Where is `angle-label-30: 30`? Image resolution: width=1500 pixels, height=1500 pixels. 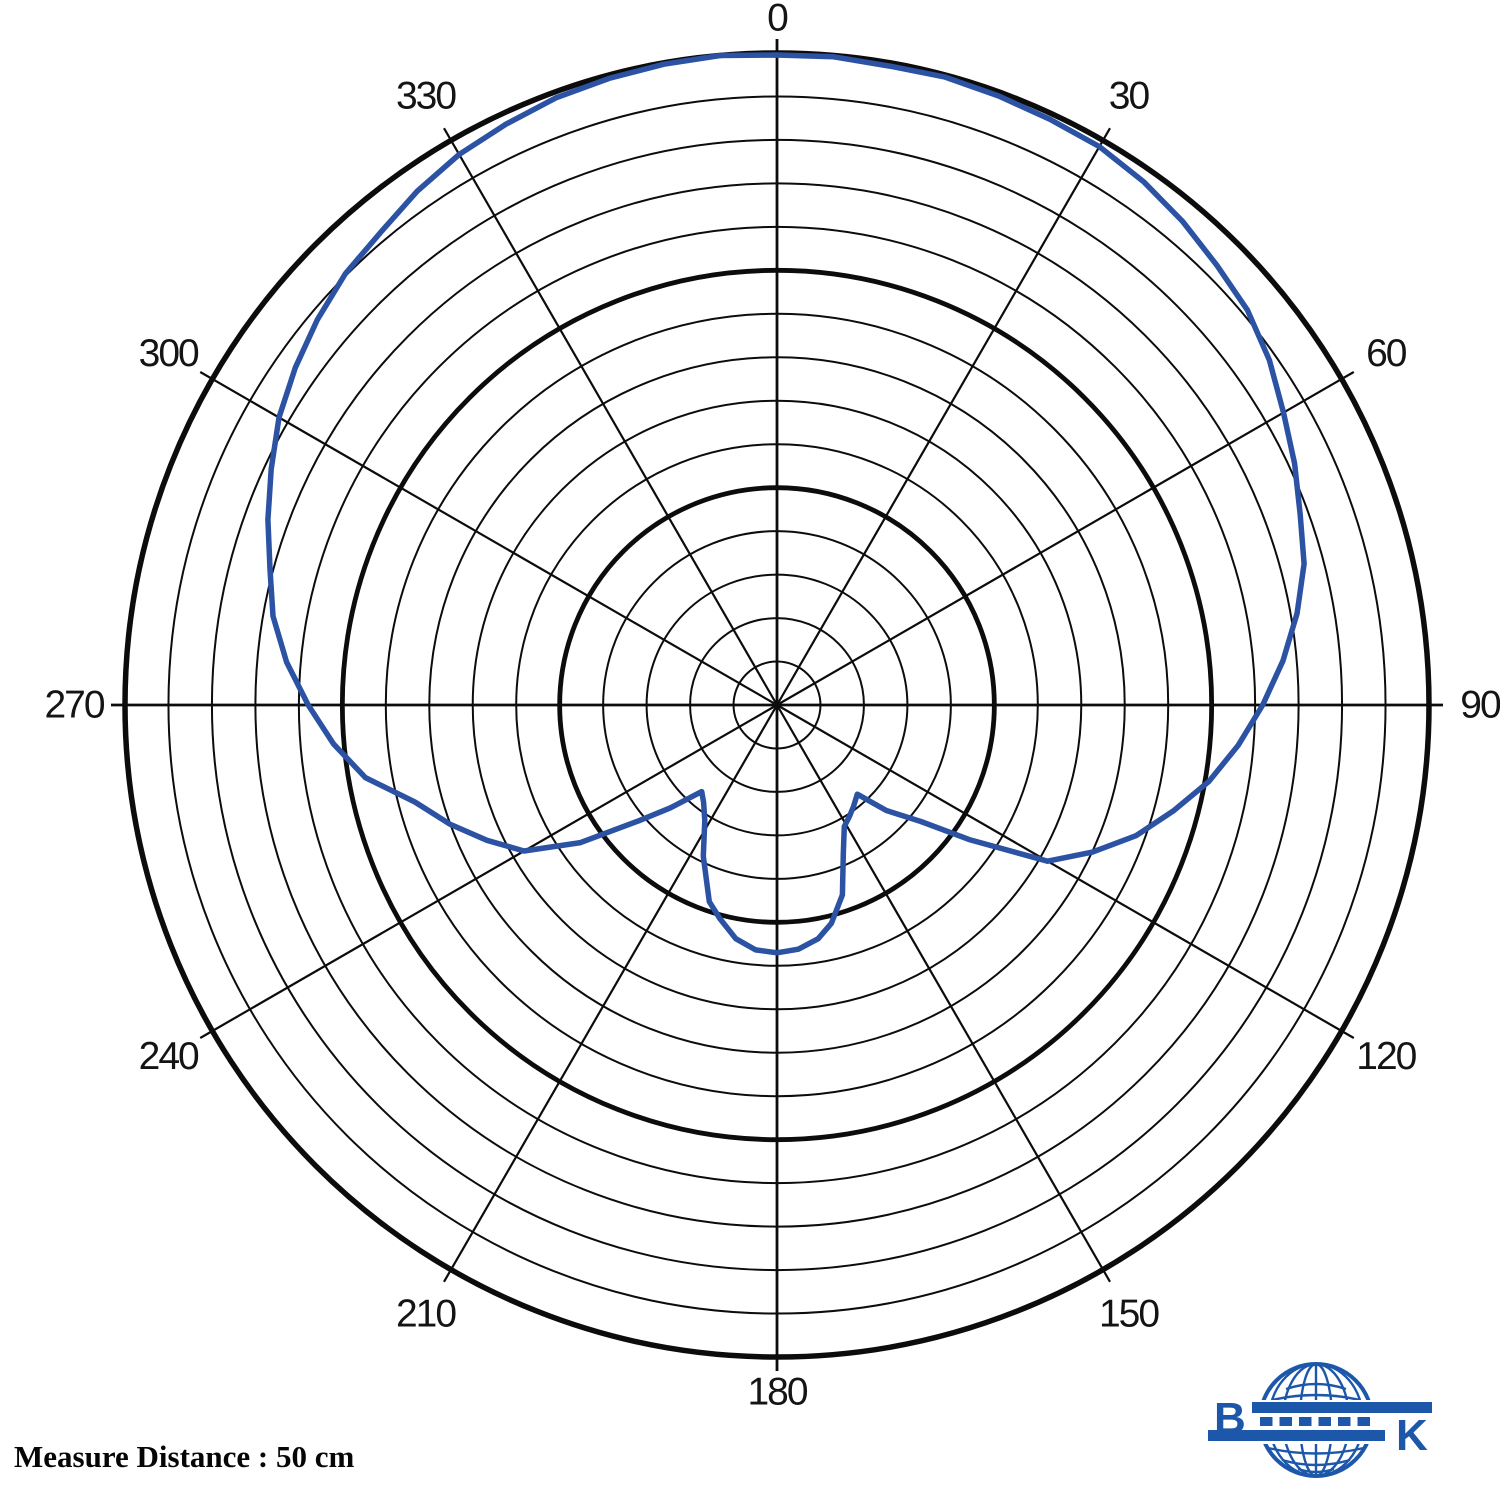
angle-label-30: 30 is located at coordinates (1129, 96).